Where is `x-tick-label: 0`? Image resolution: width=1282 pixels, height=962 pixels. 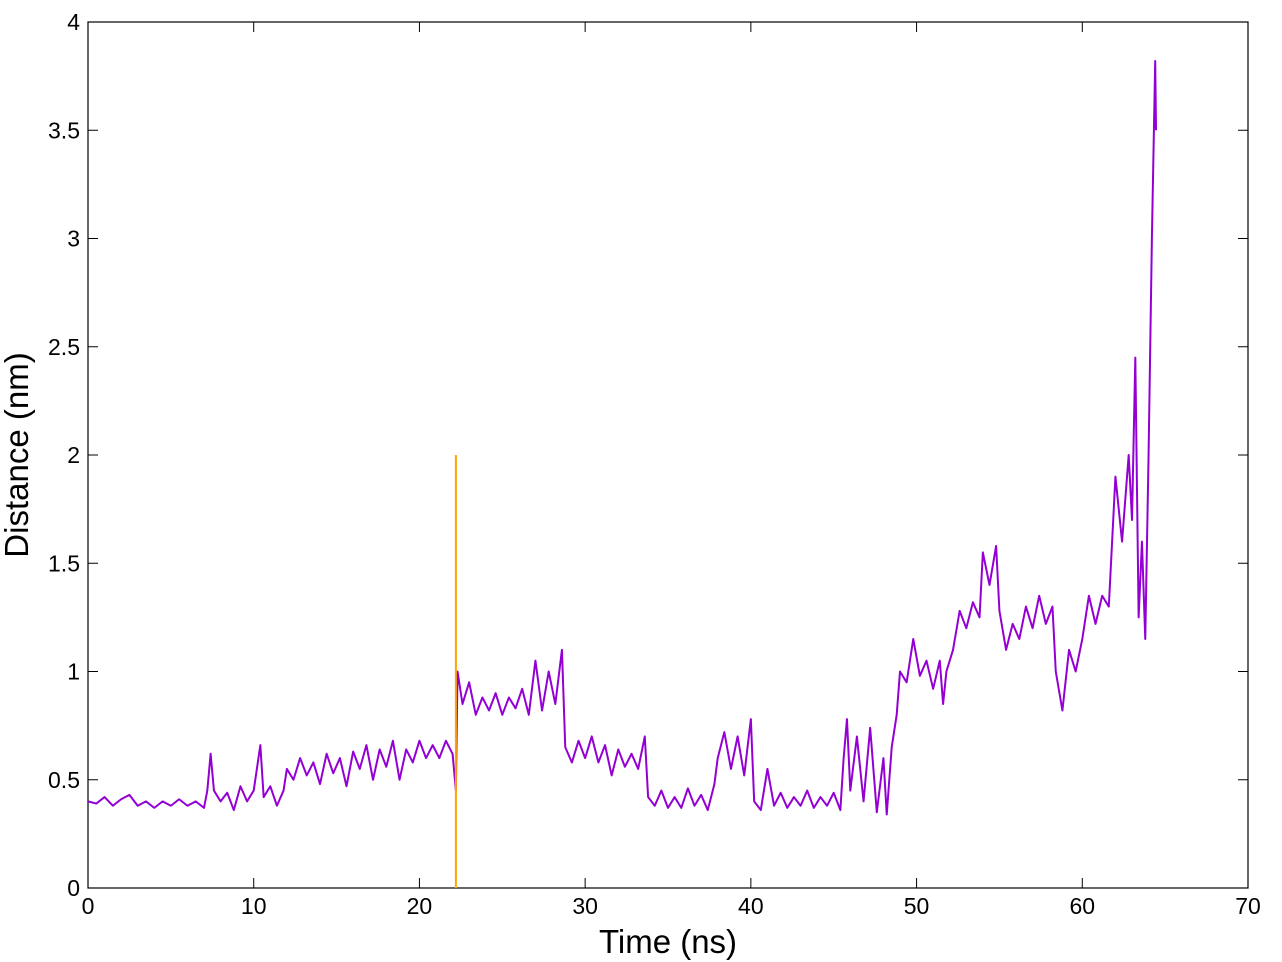
x-tick-label: 0 is located at coordinates (88, 906).